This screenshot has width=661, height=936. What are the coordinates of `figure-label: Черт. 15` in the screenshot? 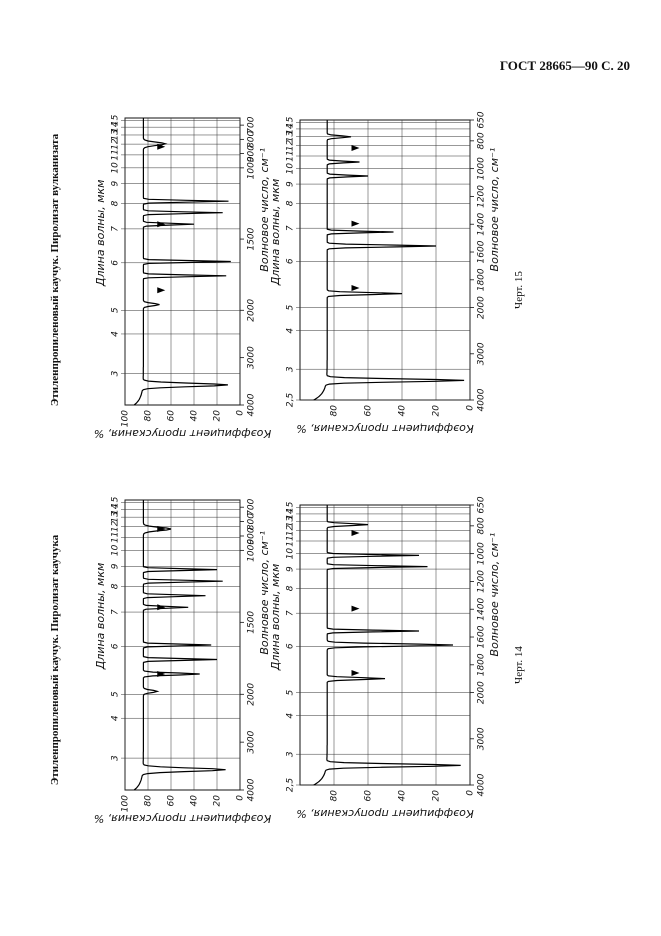 It's located at (519, 290).